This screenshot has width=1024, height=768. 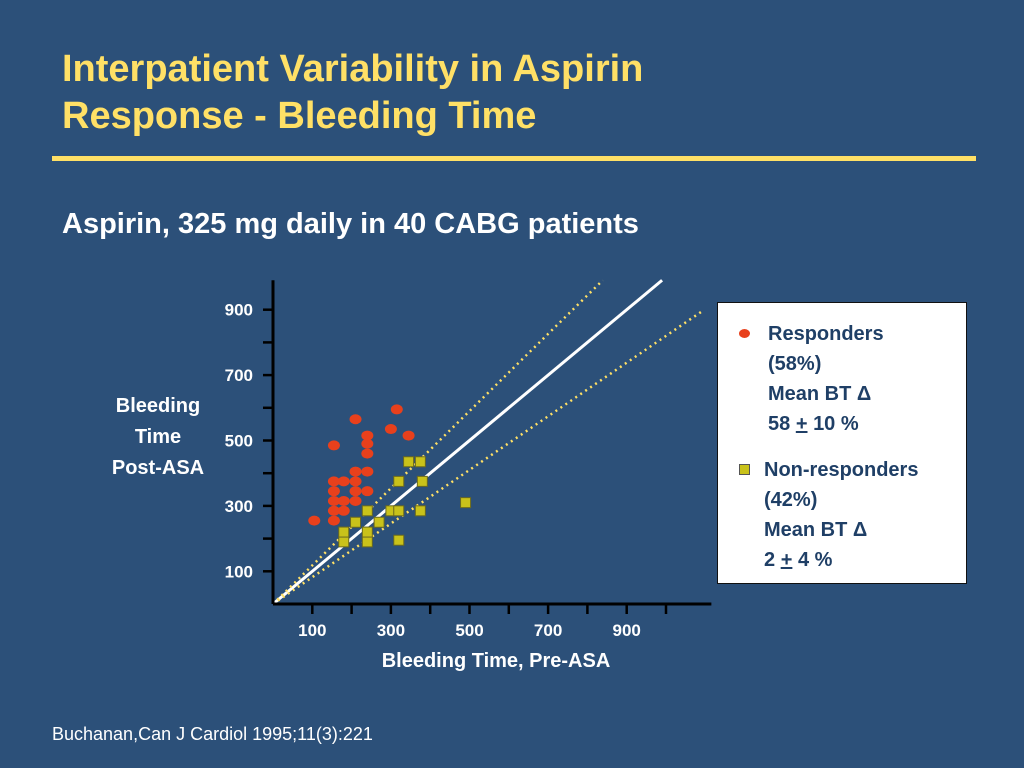 I want to click on non-responders-mean-sd: 4 %, so click(x=815, y=560).